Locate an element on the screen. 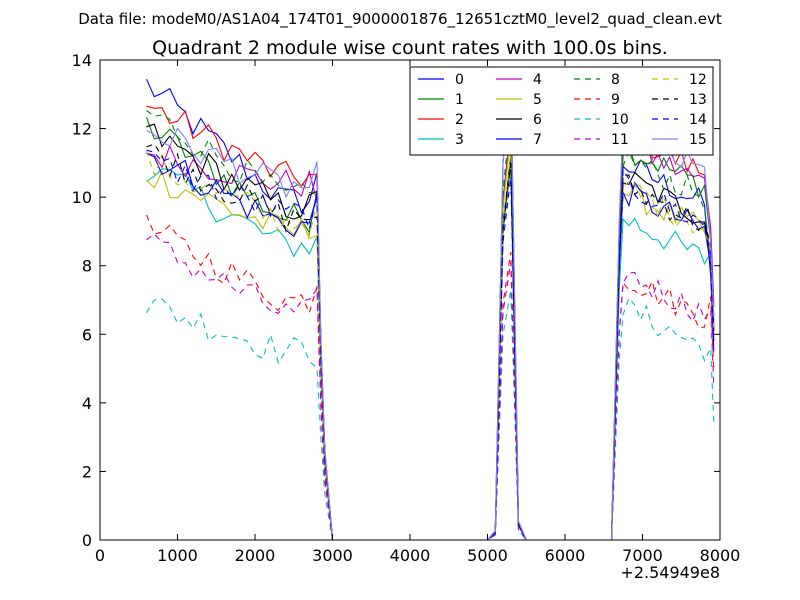 This screenshot has height=600, width=800. legend-label-9: 9 is located at coordinates (615, 100).